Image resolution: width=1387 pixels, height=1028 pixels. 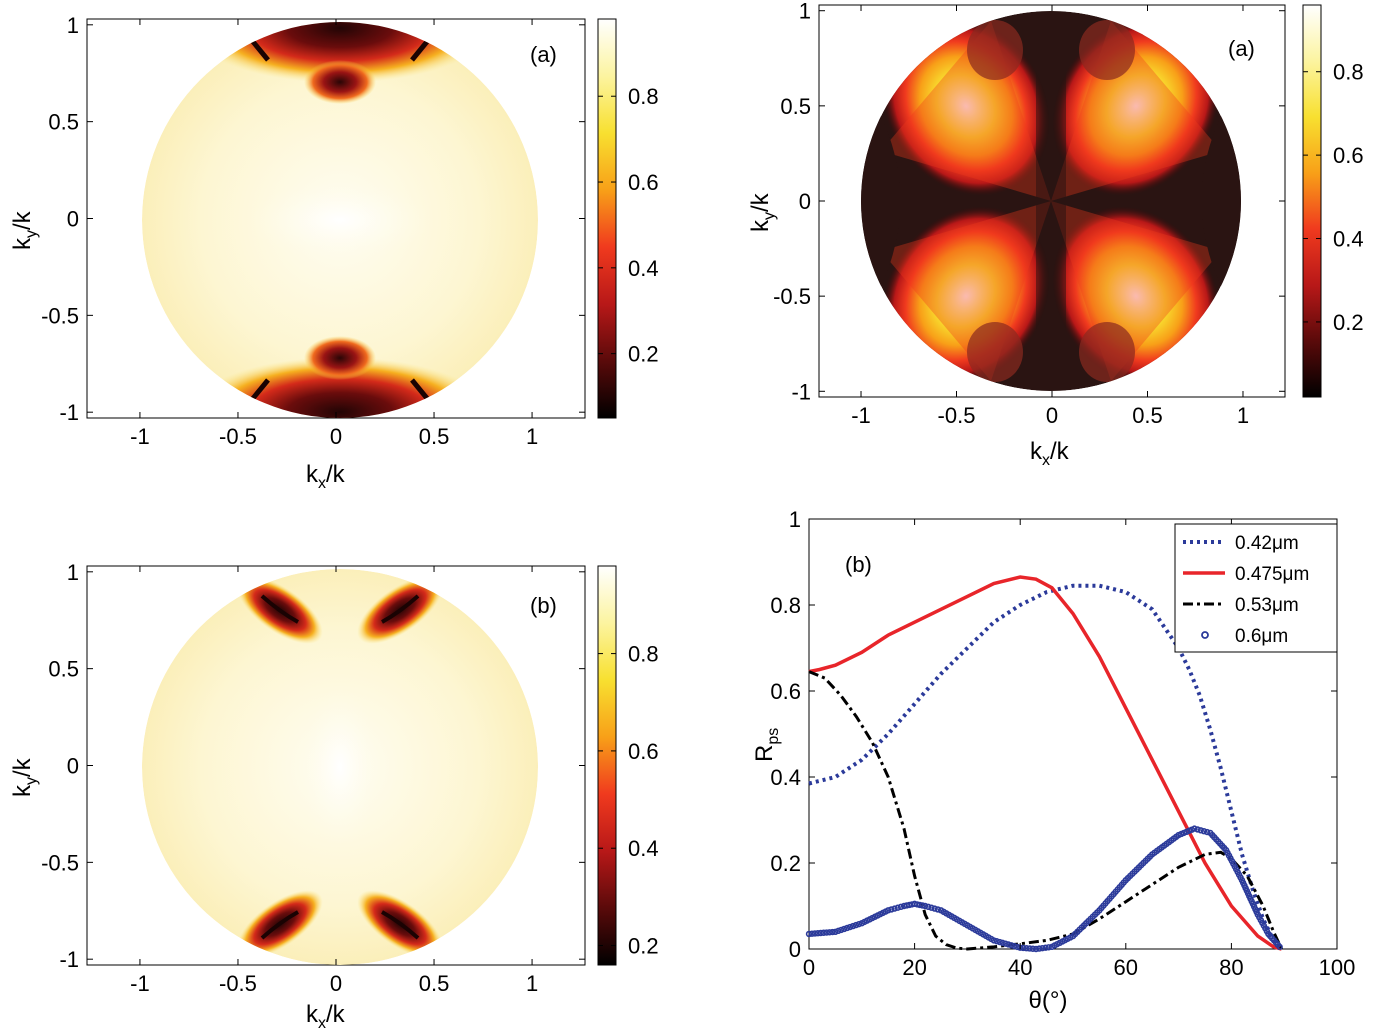 I want to click on x-tick-label: 80, so click(x=1231, y=967).